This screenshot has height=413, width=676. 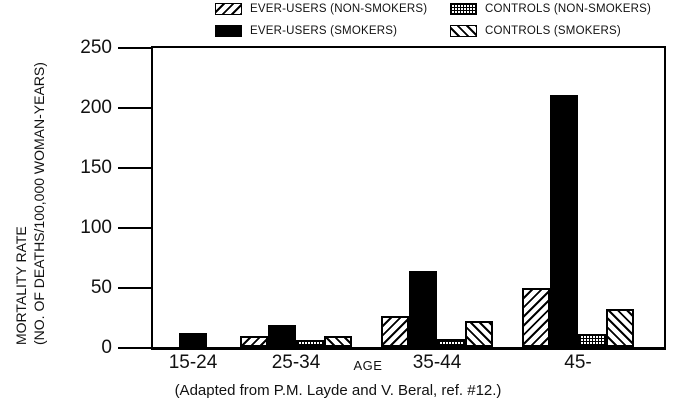 I want to click on y-tick-label: 250, so click(x=96, y=47).